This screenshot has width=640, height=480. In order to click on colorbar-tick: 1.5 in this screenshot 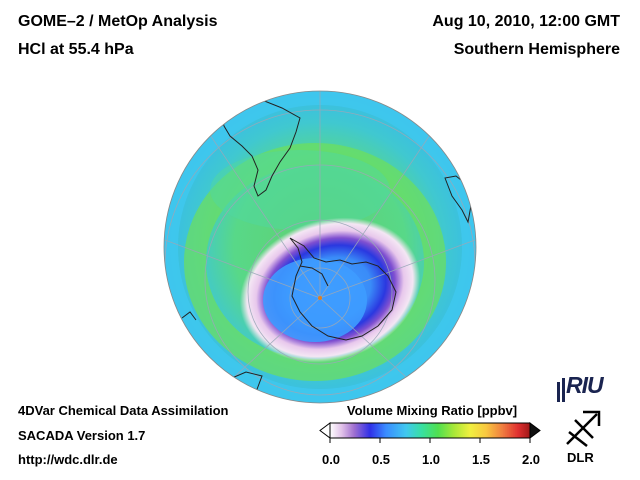, I will do `click(481, 459)`.